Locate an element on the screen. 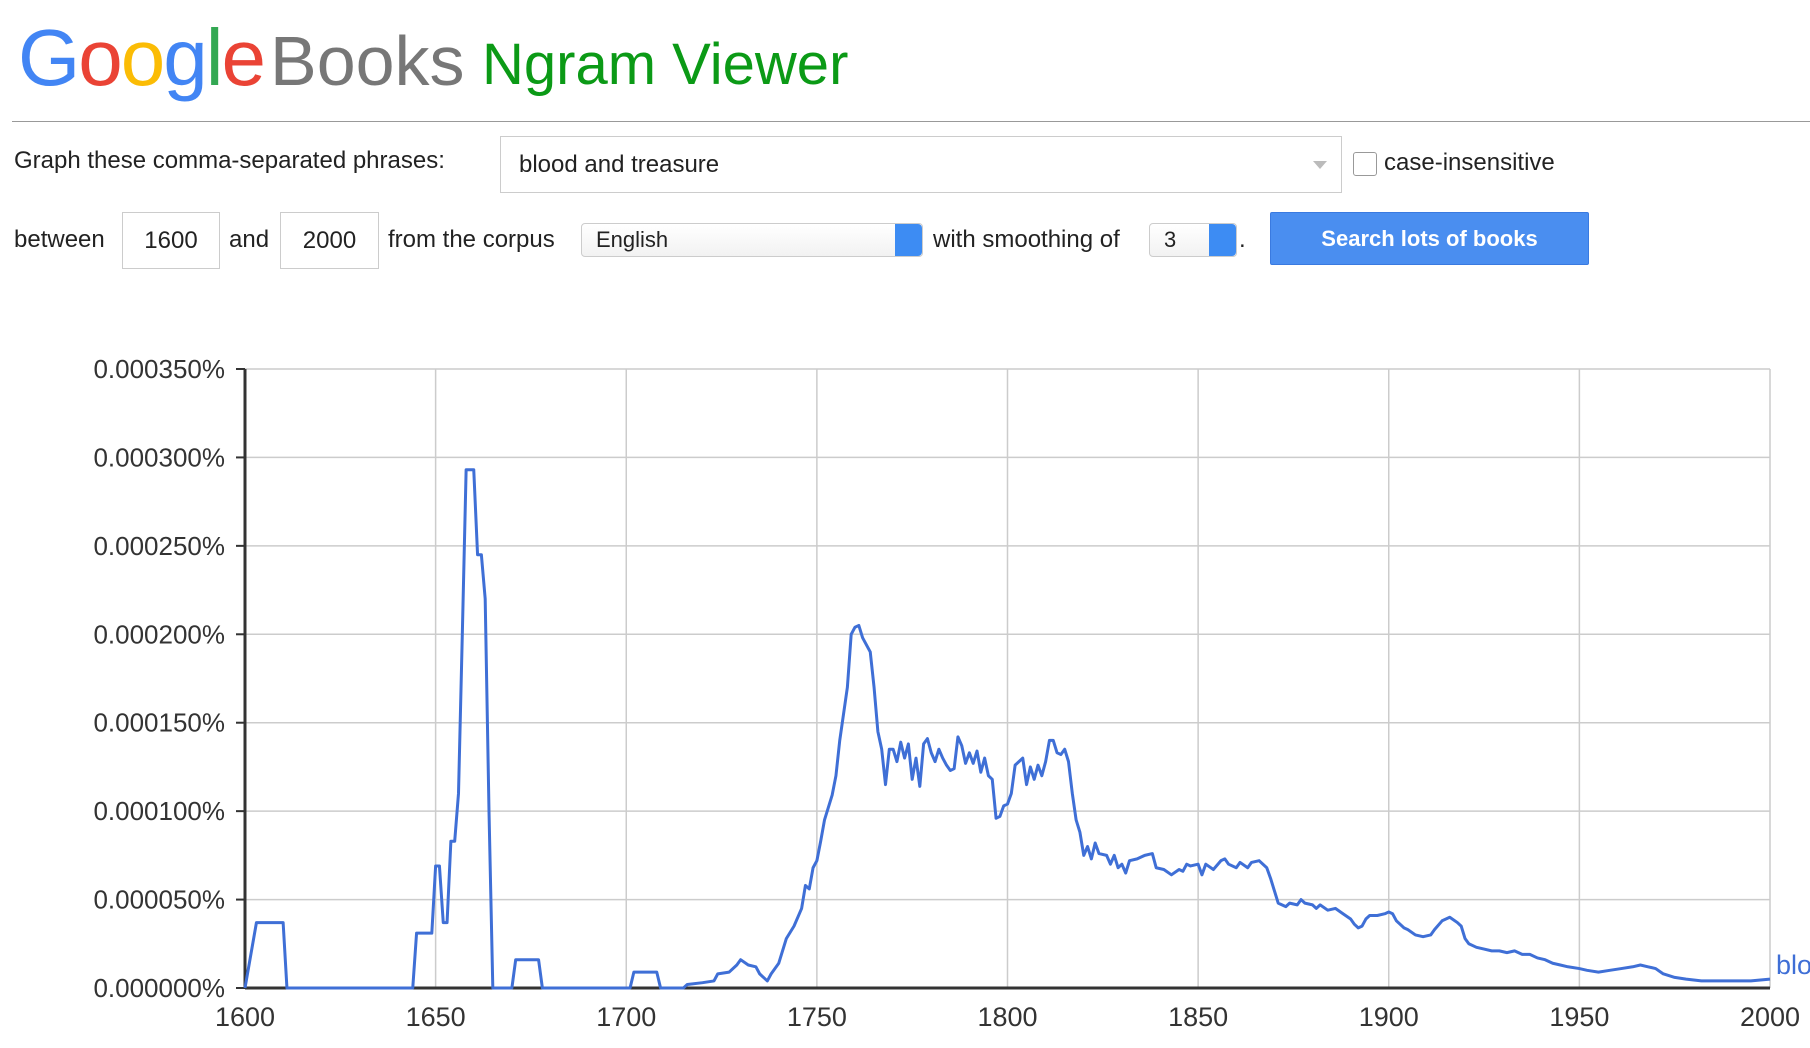  case-label: case-insensitive is located at coordinates (1469, 162).